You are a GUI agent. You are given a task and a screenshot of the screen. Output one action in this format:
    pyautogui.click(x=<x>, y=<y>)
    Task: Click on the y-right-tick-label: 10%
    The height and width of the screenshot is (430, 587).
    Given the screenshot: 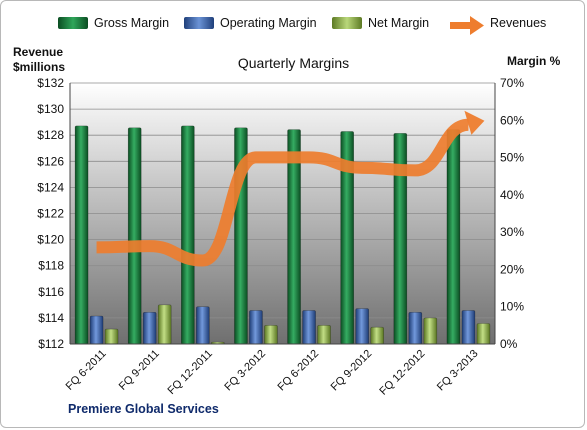 What is the action you would take?
    pyautogui.click(x=512, y=307)
    